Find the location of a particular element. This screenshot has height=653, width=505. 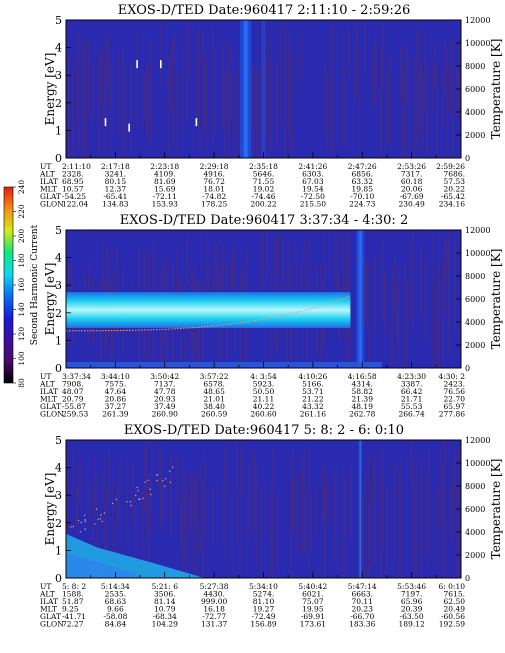

ephemeris-value: 43.32 is located at coordinates (313, 406).